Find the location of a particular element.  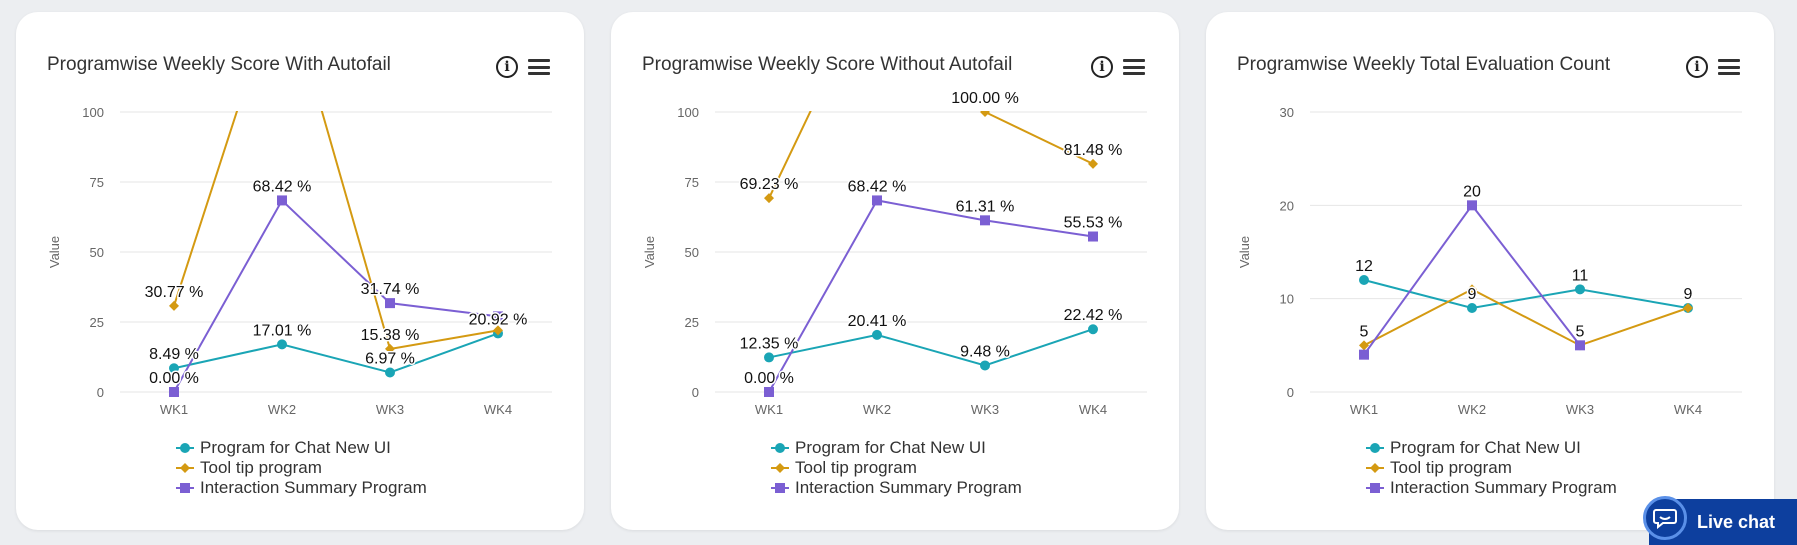

data-label: 55.53 % is located at coordinates (1093, 223).